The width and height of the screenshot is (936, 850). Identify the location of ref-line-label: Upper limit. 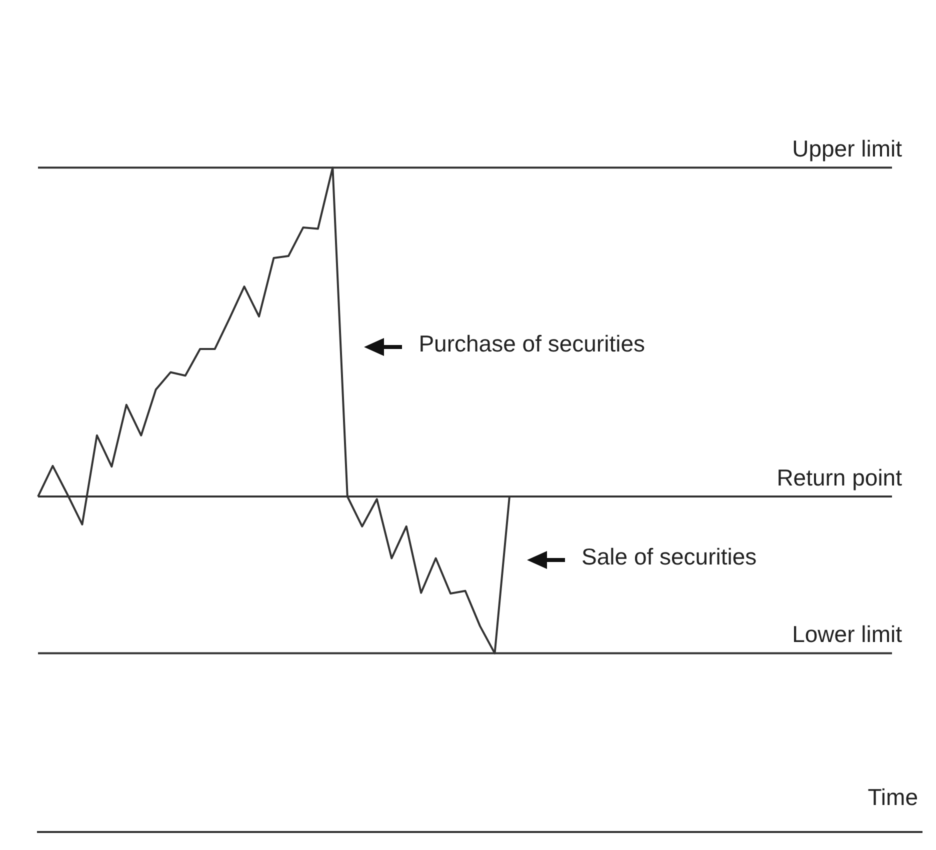
(847, 148).